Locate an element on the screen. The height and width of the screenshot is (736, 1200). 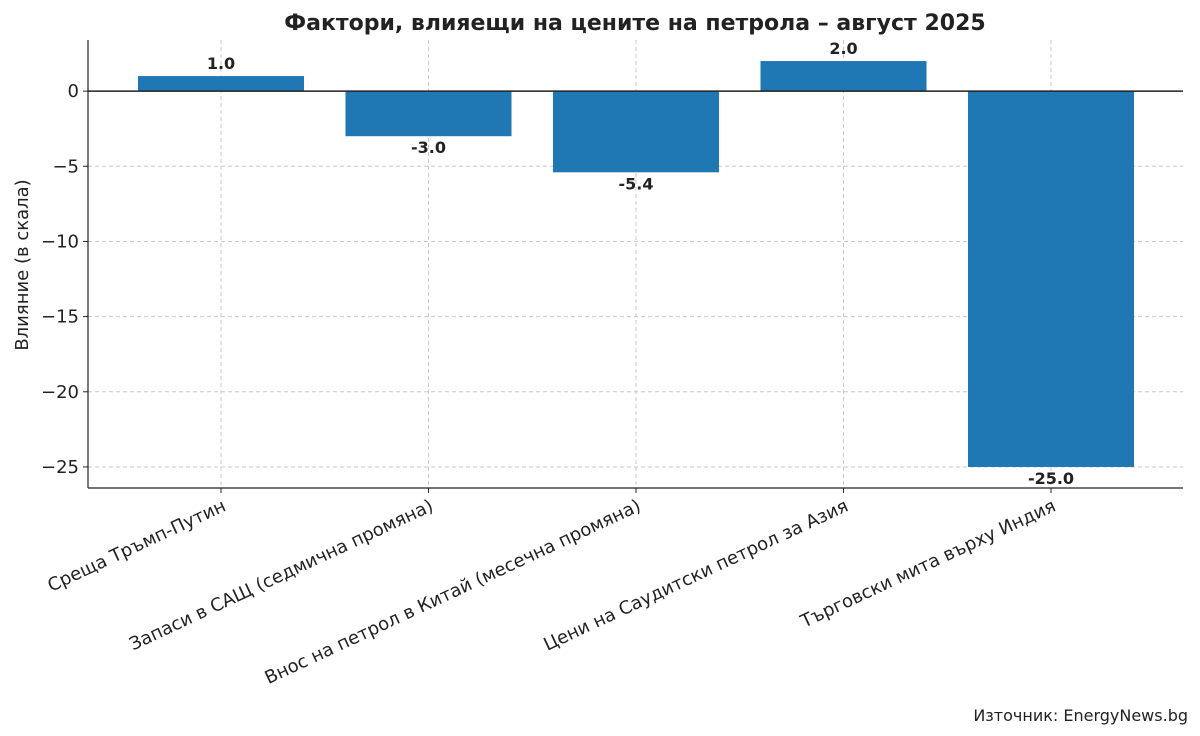
y-axis-label: Влияние (в скала) is located at coordinates (22, 264).